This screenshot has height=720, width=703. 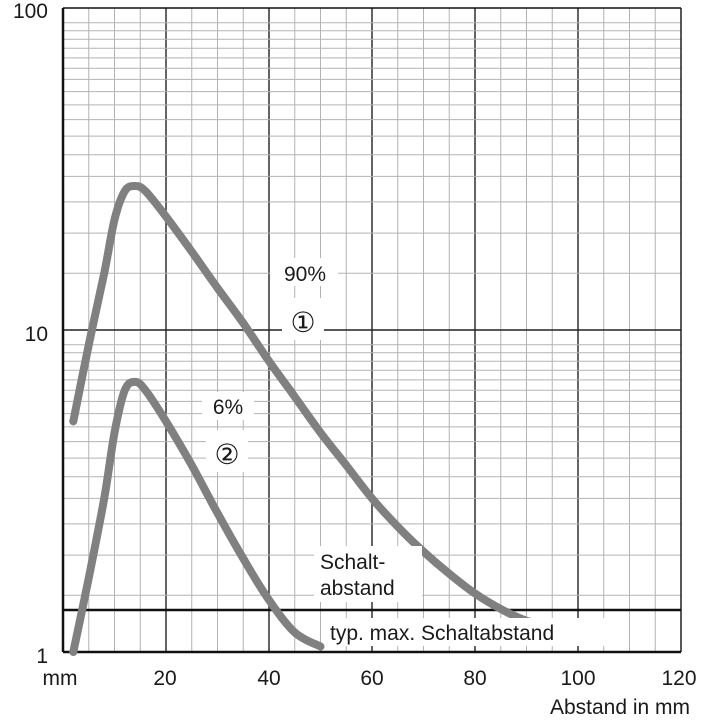 What do you see at coordinates (442, 633) in the screenshot?
I see `typ-max-label: typ. max. Schaltabstand` at bounding box center [442, 633].